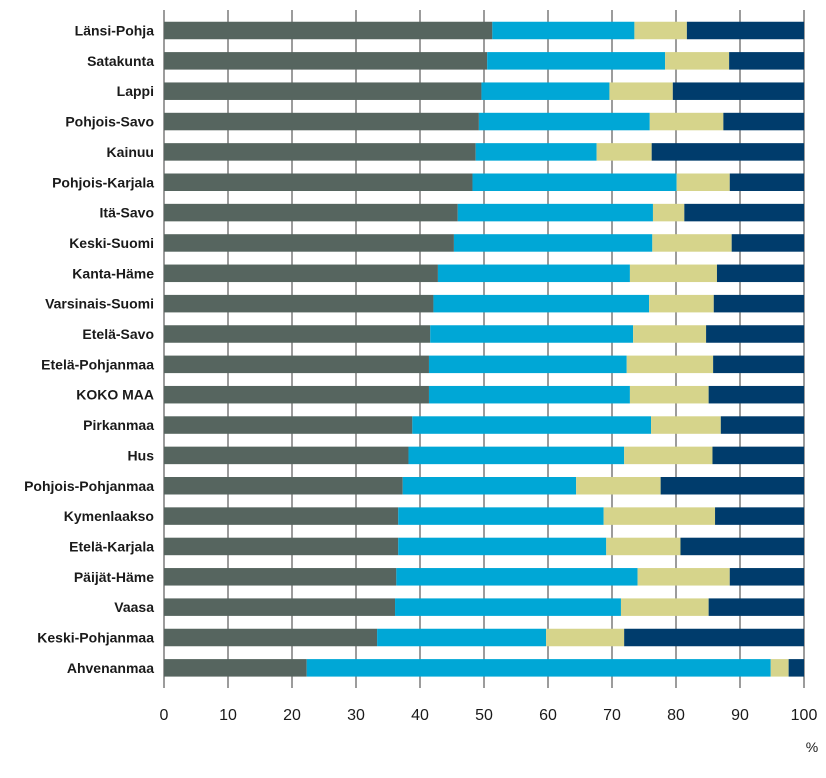 The width and height of the screenshot is (826, 778). I want to click on x-tick-label-70: 70, so click(612, 715).